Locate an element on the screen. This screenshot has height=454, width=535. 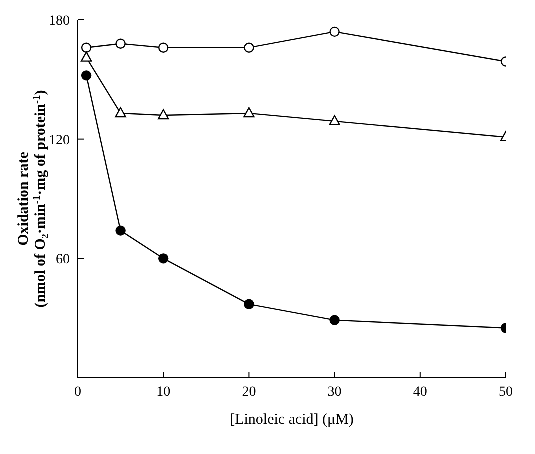
y-tick-label: 120 is located at coordinates (59, 140).